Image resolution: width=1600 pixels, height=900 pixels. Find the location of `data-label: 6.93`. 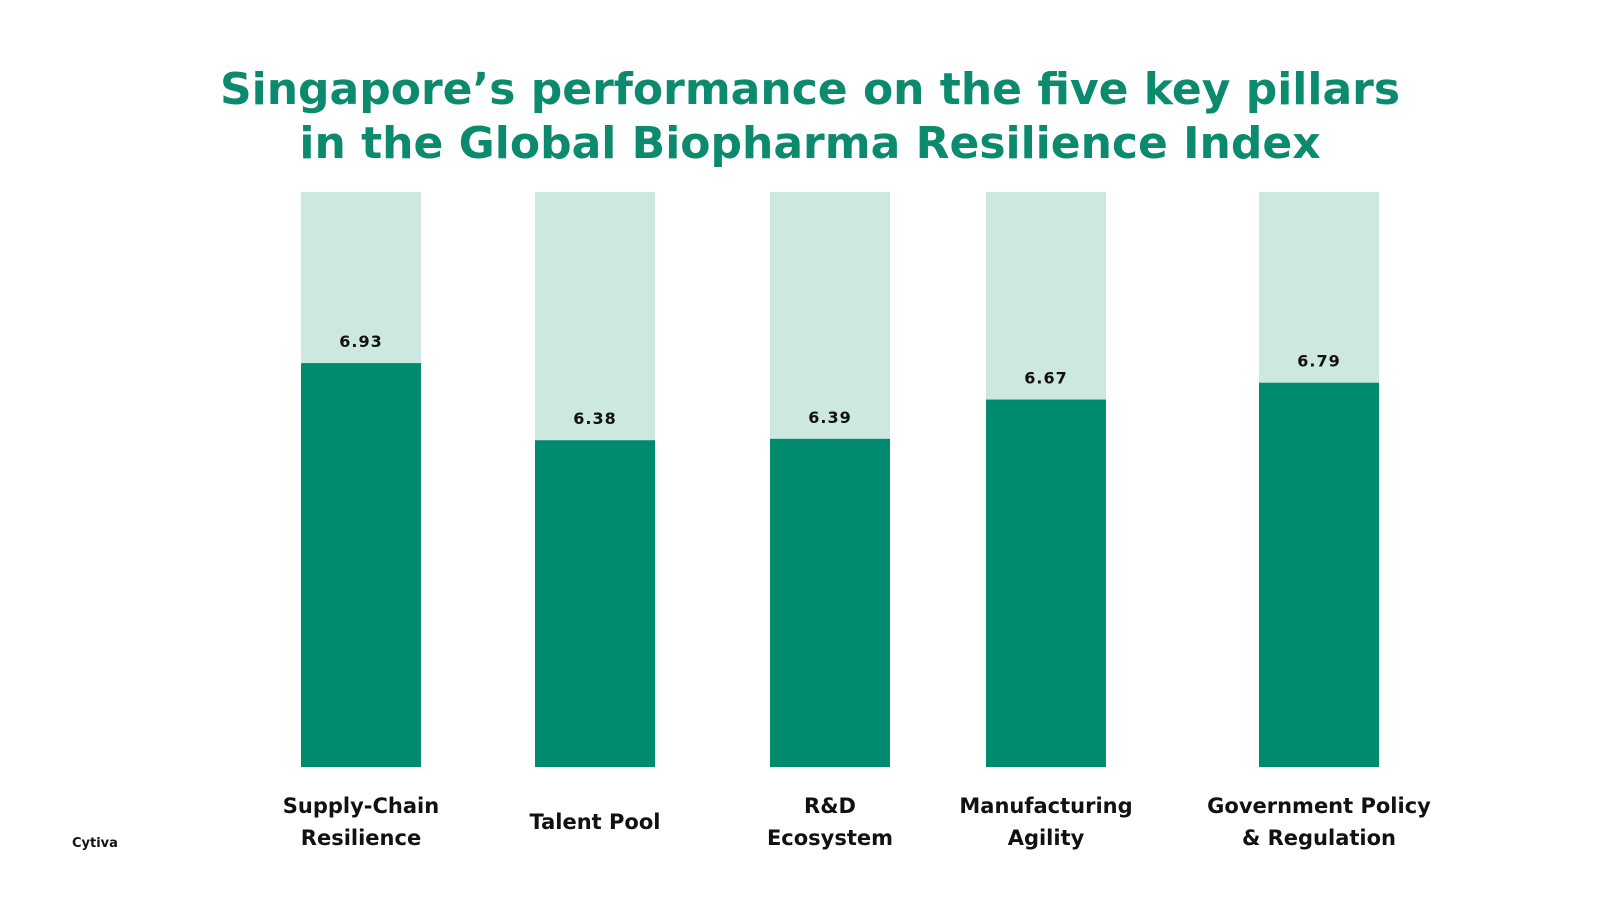

data-label: 6.93 is located at coordinates (360, 341).